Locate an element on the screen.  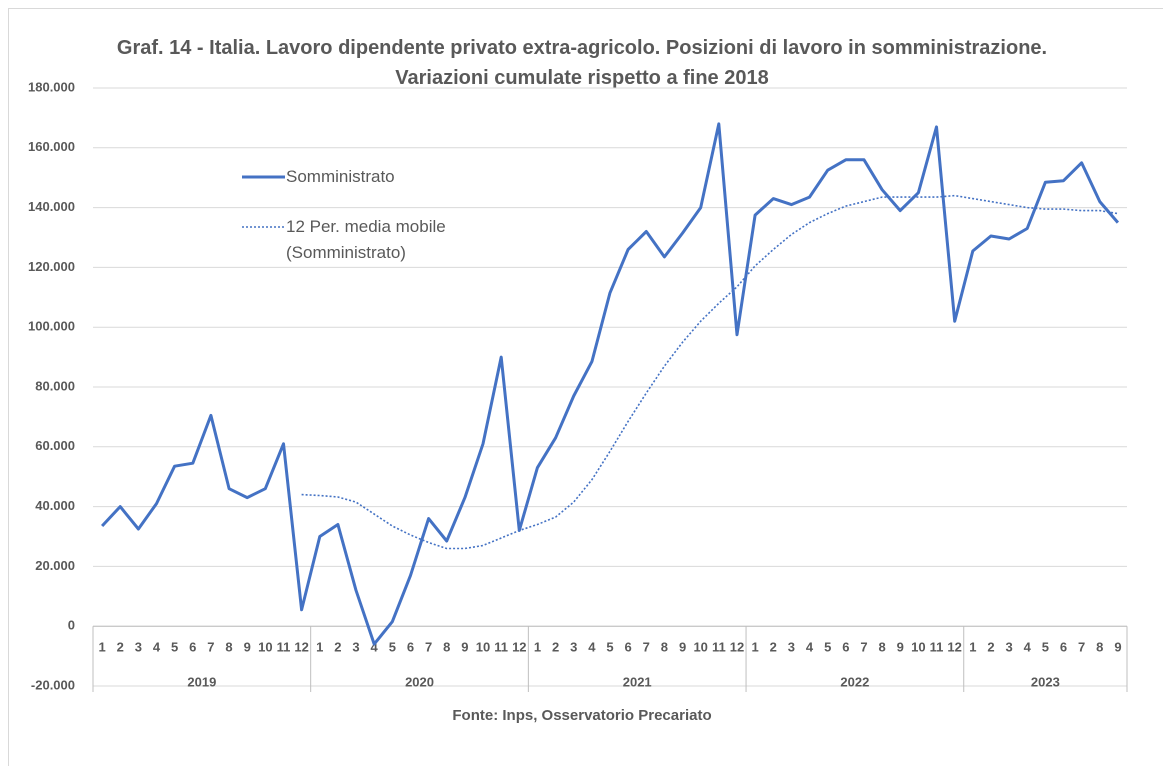
legend-label: 12 Per. media mobile (Somministrato) is located at coordinates (366, 239).